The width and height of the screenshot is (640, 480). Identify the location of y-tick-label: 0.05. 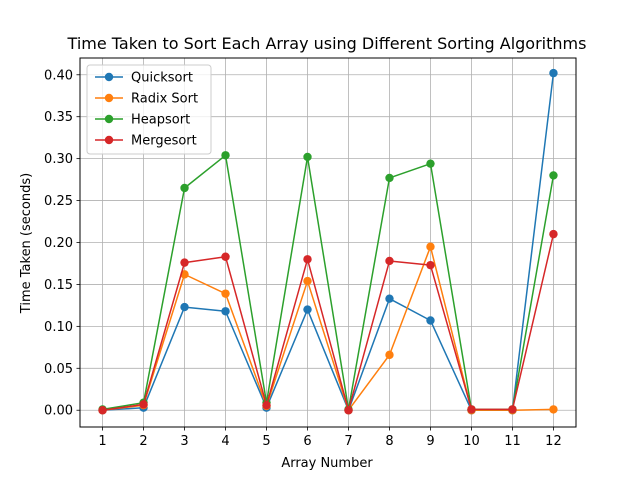
(58, 369).